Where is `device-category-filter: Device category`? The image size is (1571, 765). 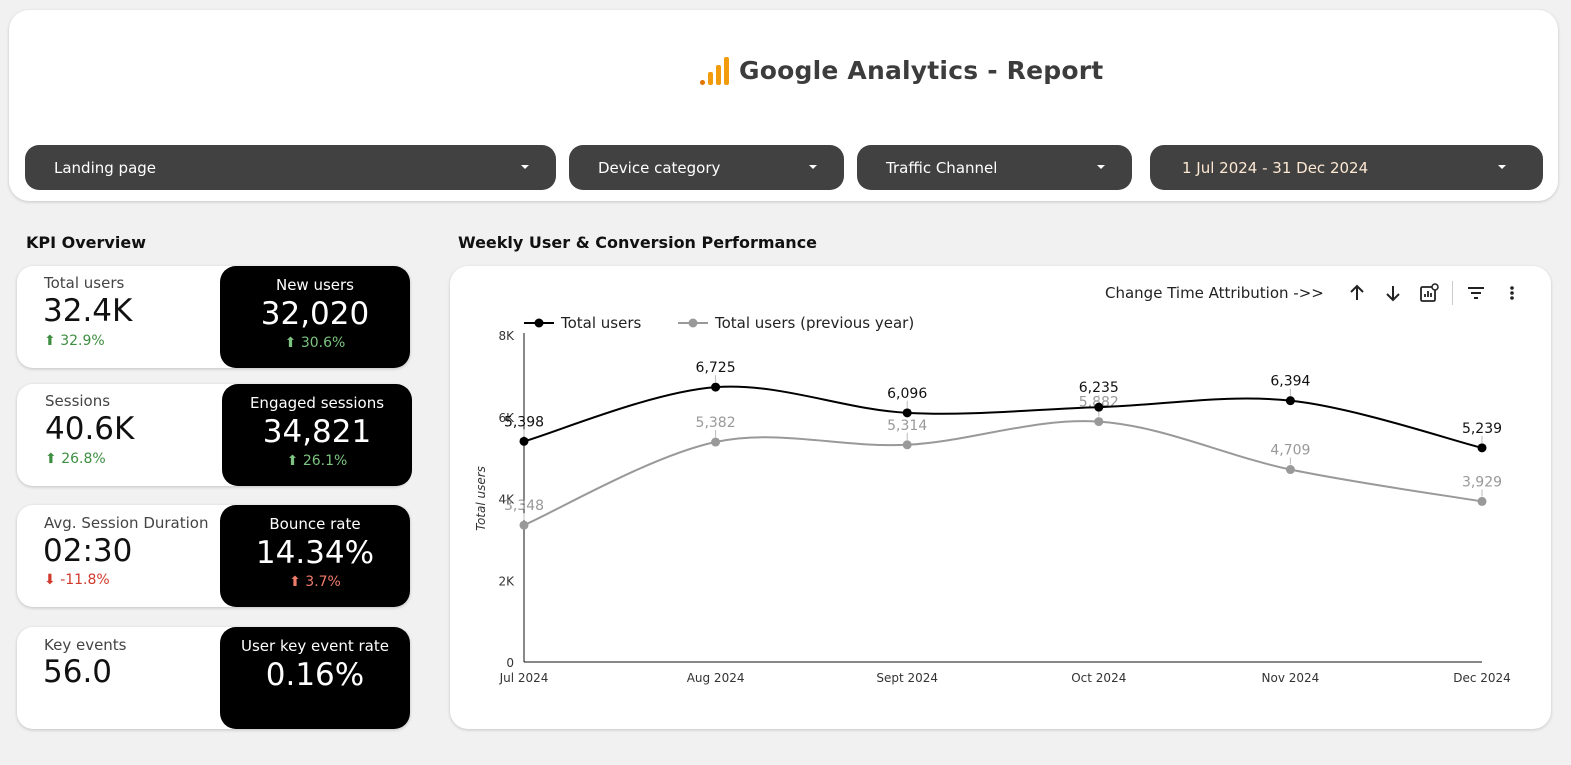 device-category-filter: Device category is located at coordinates (706, 167).